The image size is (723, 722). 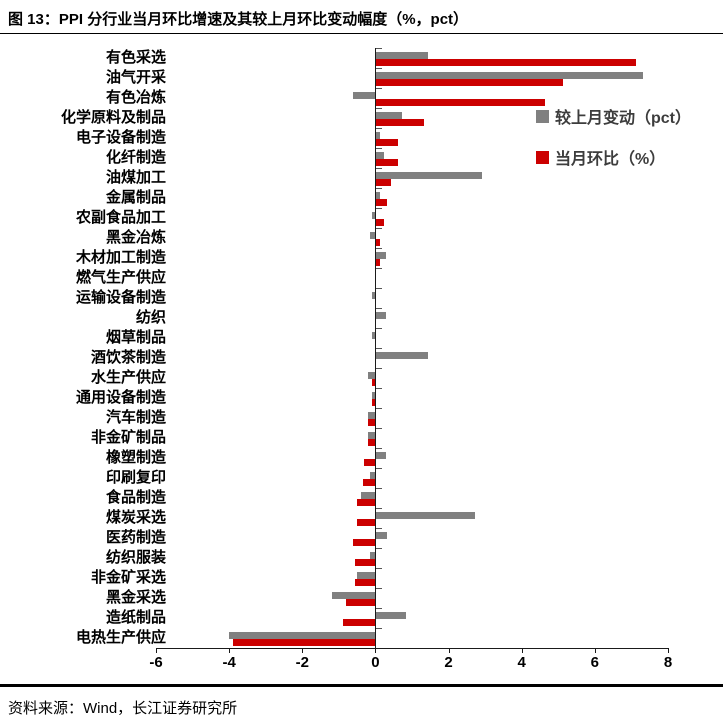 I want to click on x-tick-label: 8, so click(x=668, y=662).